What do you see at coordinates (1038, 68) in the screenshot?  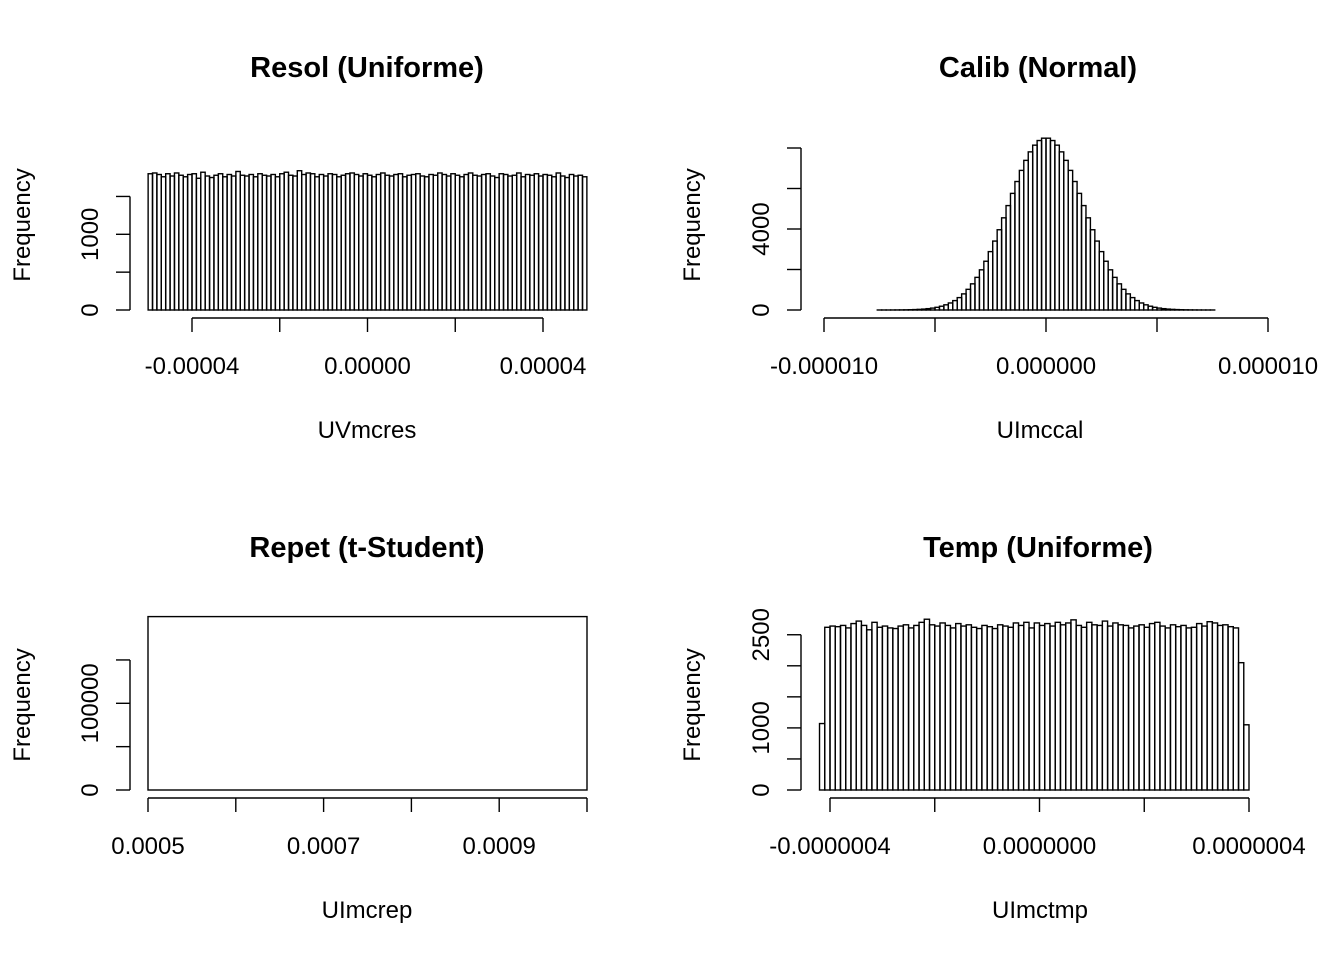 I see `chart-title: Calib (Normal)` at bounding box center [1038, 68].